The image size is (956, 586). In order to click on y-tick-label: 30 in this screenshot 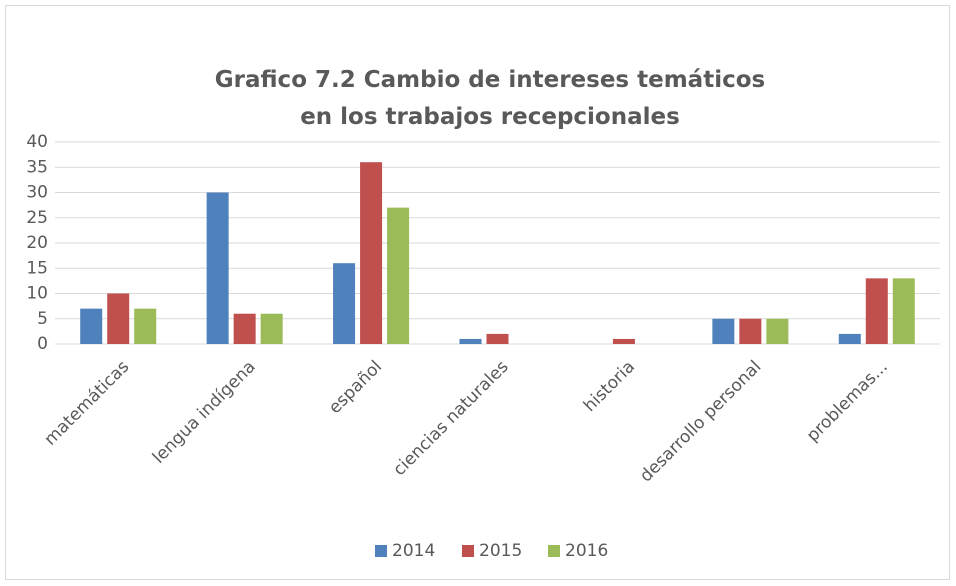, I will do `click(37, 193)`.